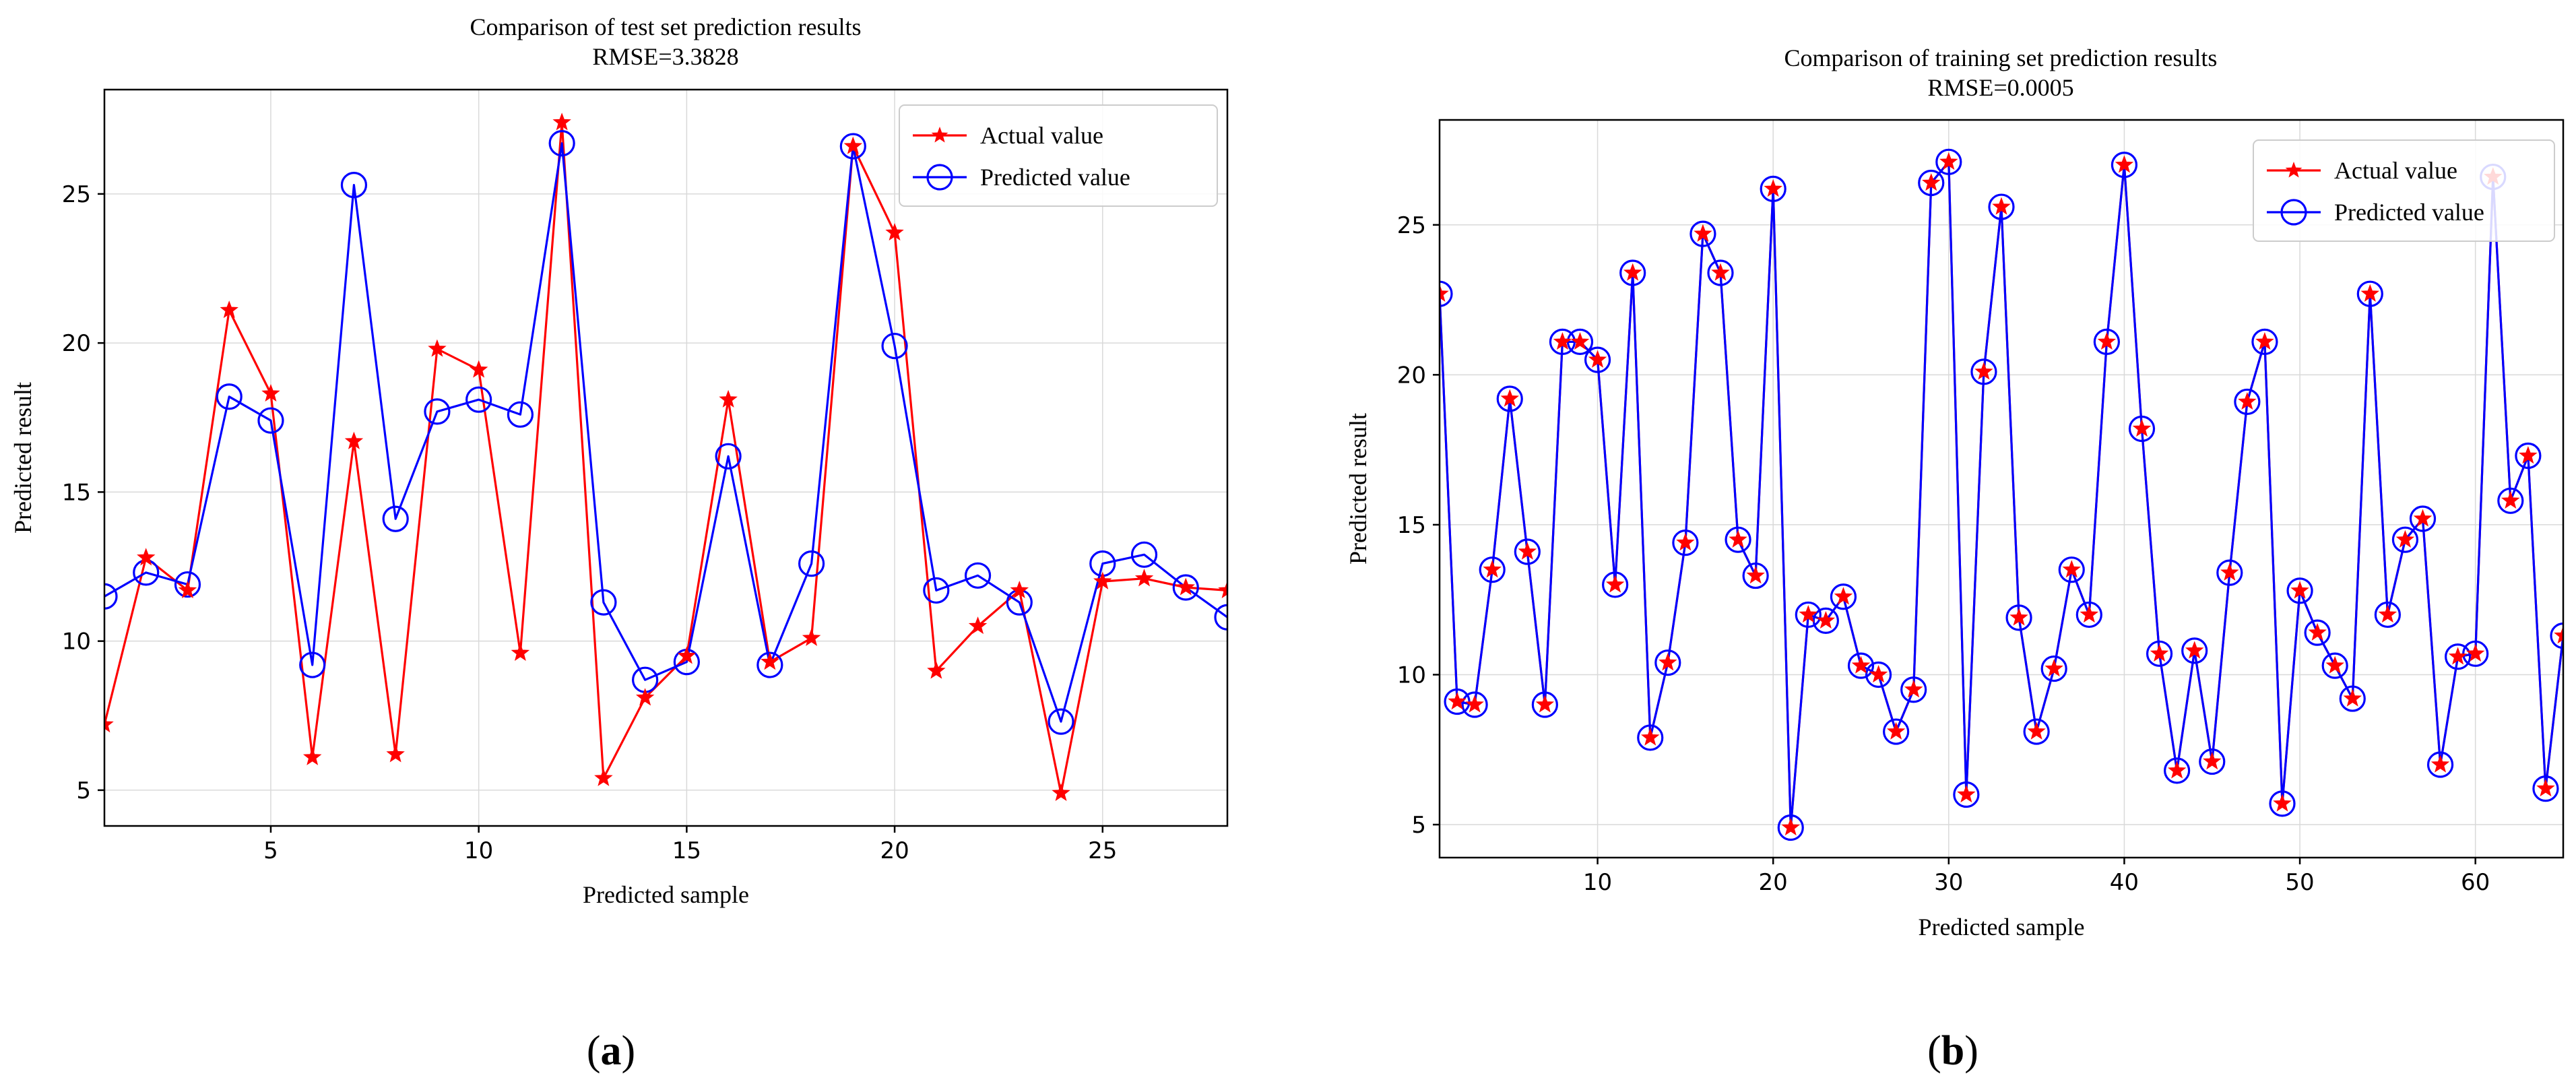  I want to click on legend: Actual value Predicted value, so click(2404, 190).